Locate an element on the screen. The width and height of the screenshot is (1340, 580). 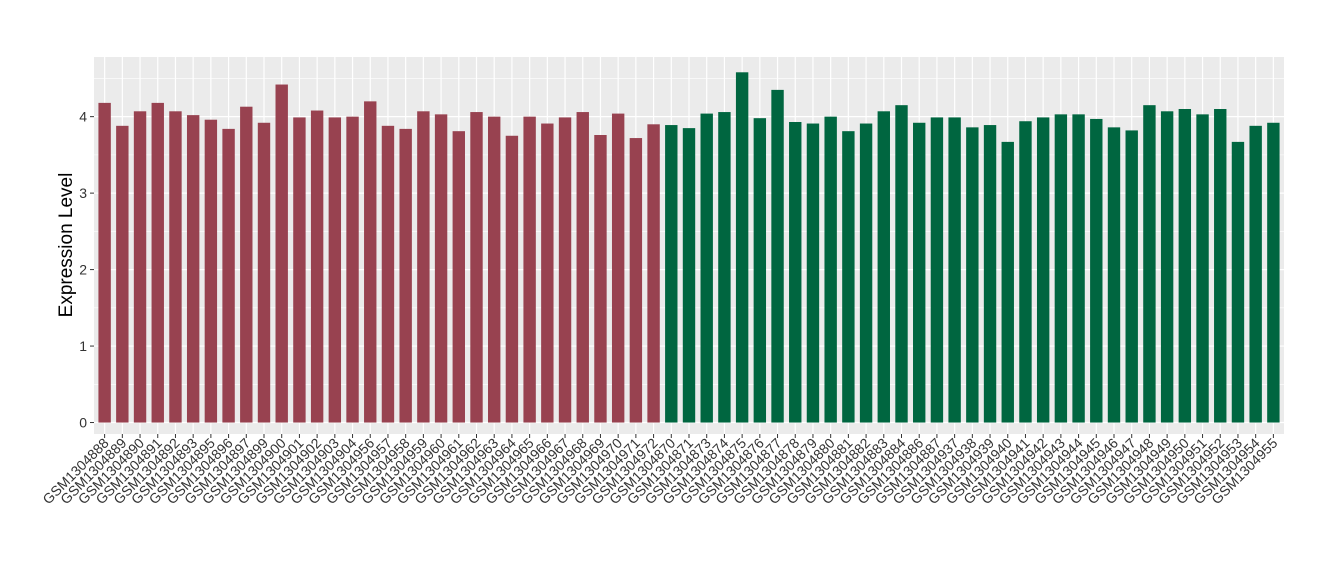
bar-GSM1304967 is located at coordinates (565, 270).